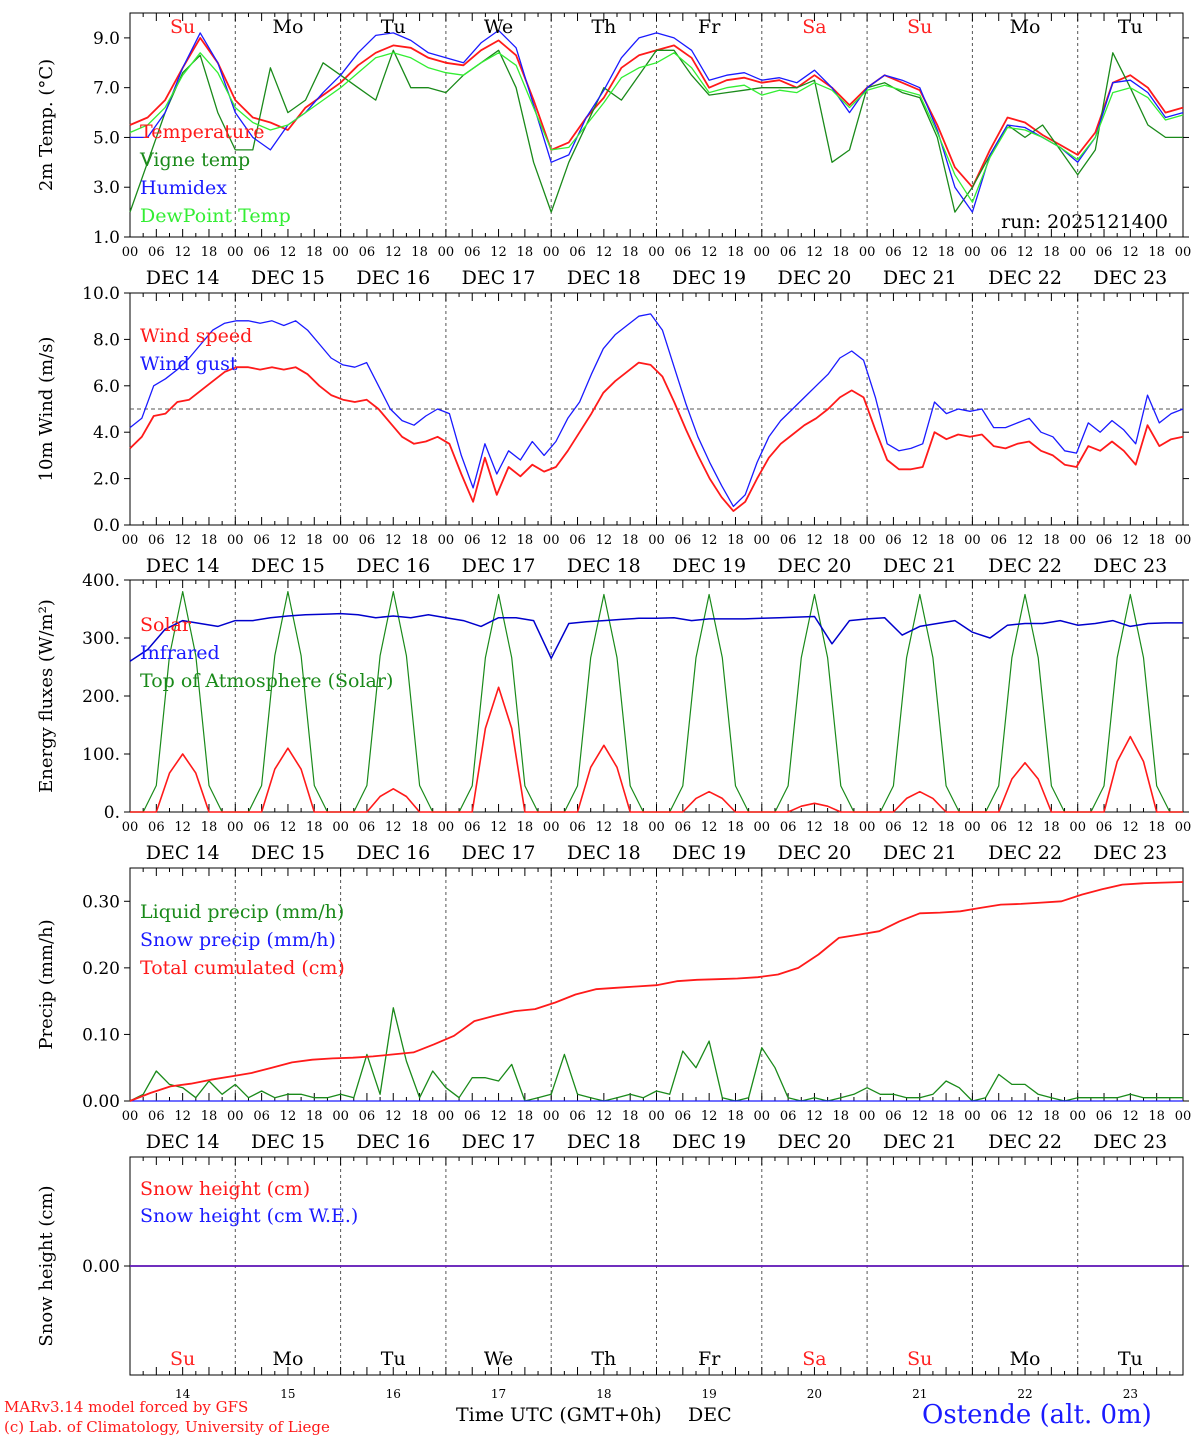  Describe the element at coordinates (194, 160) in the screenshot. I see `legend-item: Vigne temp` at that location.